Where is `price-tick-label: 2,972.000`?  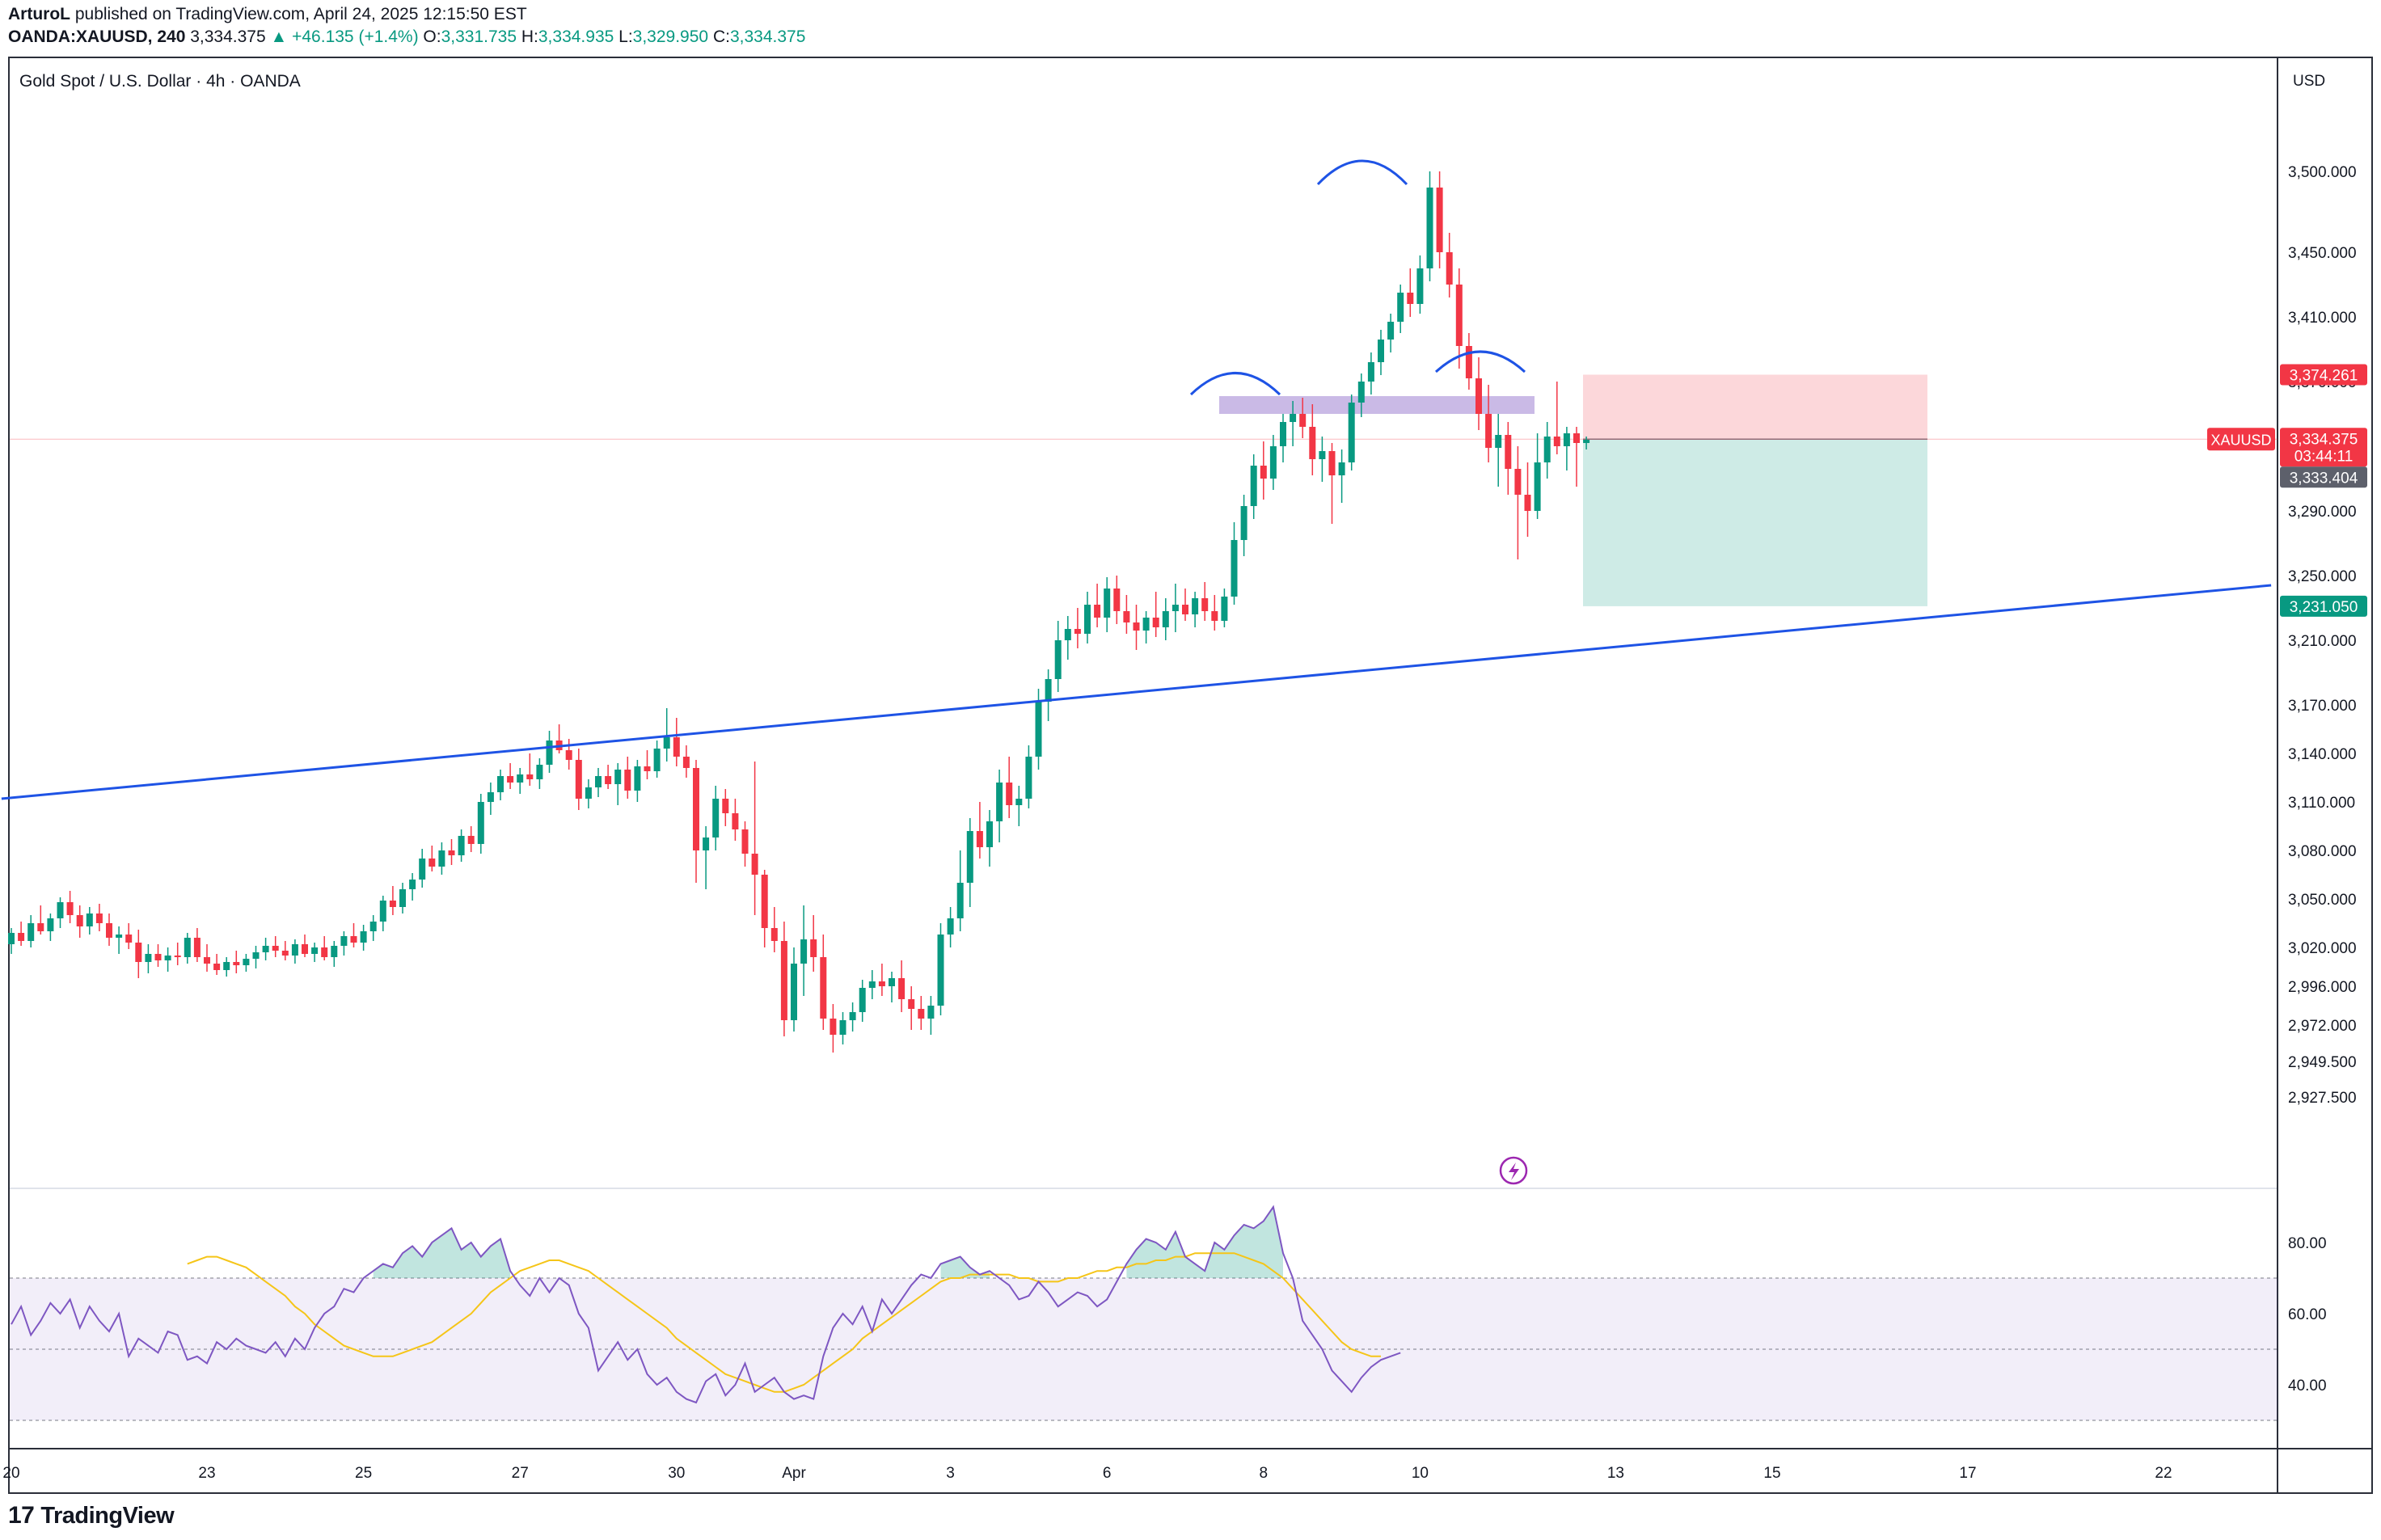 price-tick-label: 2,972.000 is located at coordinates (2322, 1027).